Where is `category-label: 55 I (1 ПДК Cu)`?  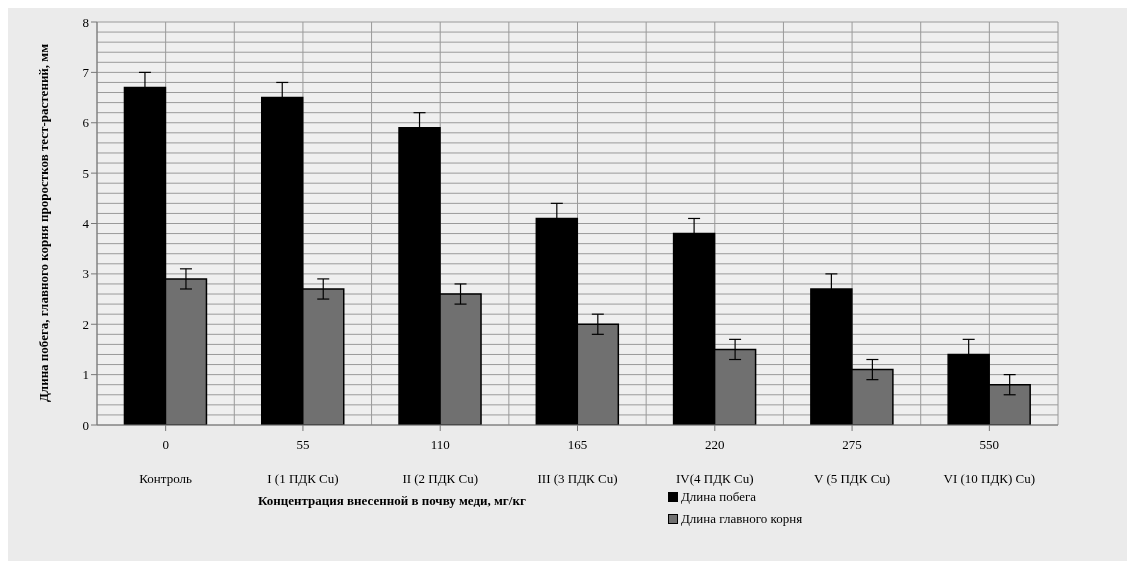
category-label: 55 I (1 ПДК Cu) is located at coordinates (303, 461).